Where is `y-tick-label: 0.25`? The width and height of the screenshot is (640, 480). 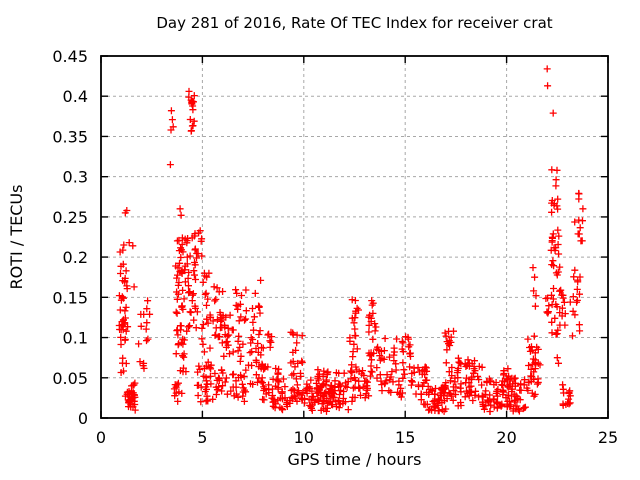
y-tick-label: 0.25 is located at coordinates (70, 217).